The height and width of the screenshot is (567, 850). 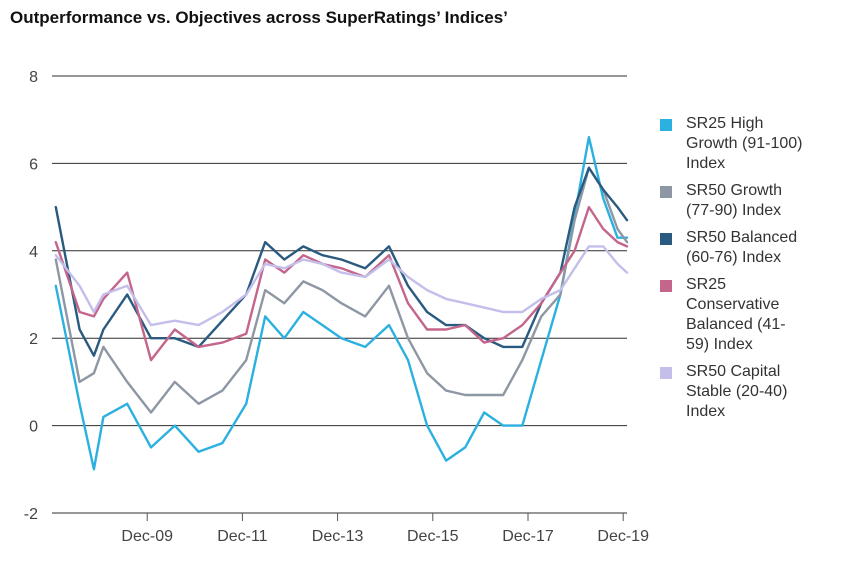 I want to click on legend-label: SR50 Balanced (60-76) Index, so click(x=742, y=247).